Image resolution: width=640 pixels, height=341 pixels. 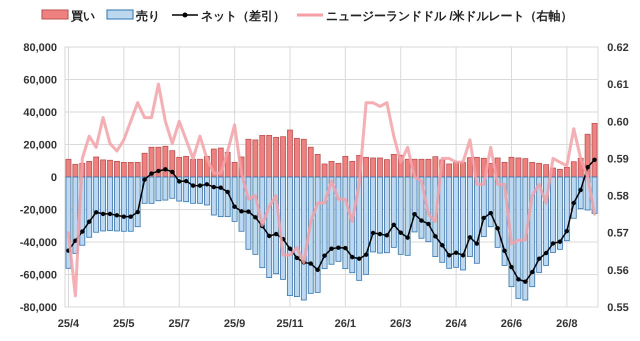 What do you see at coordinates (235, 324) in the screenshot?
I see `x-tick-label: 25/9` at bounding box center [235, 324].